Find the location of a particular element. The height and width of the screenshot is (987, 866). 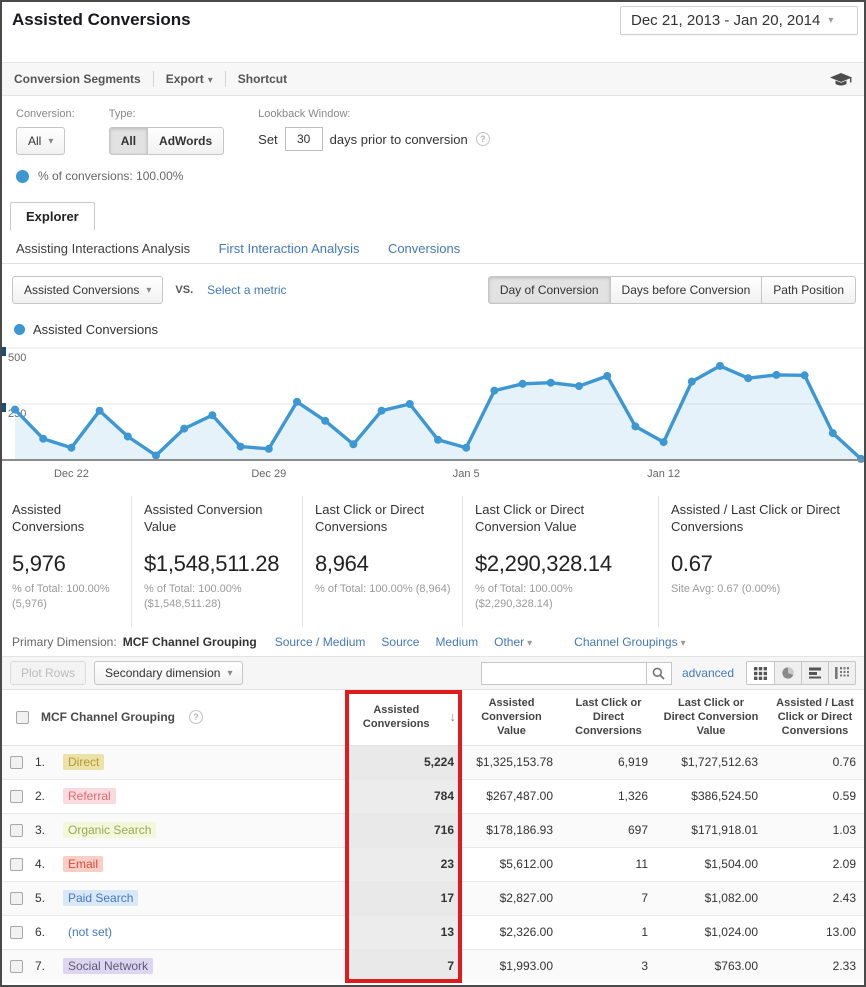

view-day-of-conversion-button: Day of Conversion is located at coordinates (549, 290).